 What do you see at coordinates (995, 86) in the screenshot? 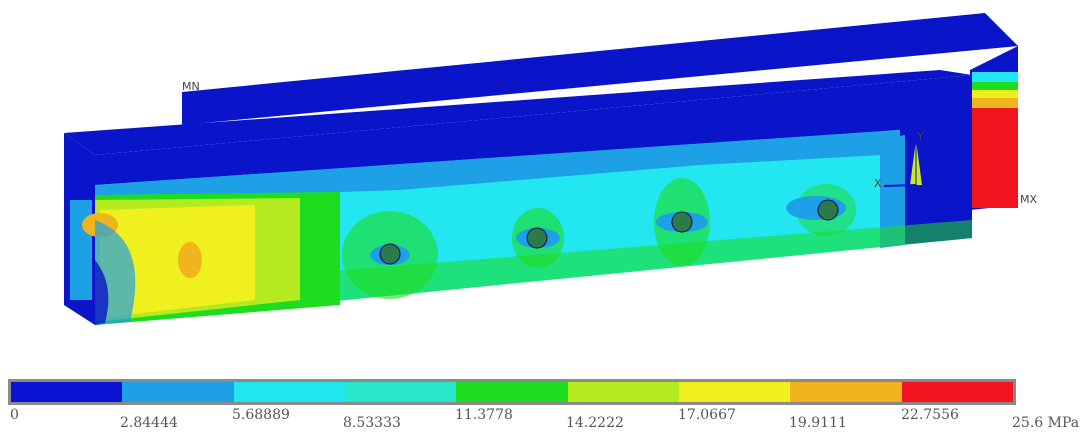
I see `end-contour-green` at bounding box center [995, 86].